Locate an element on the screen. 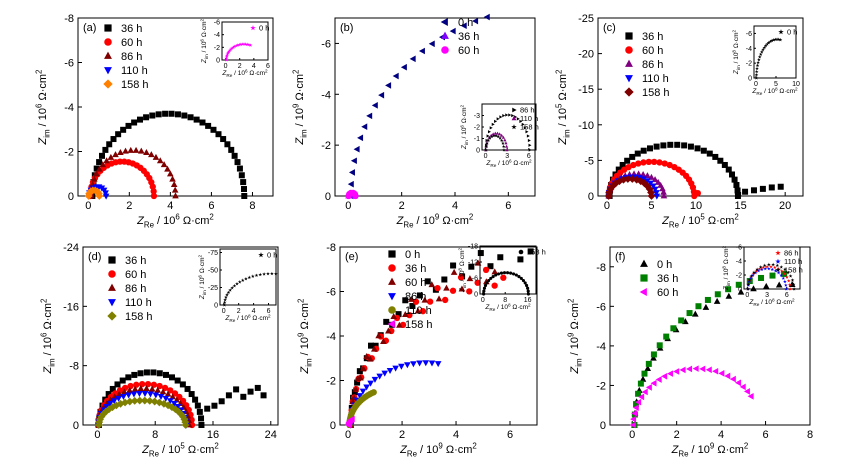 The height and width of the screenshot is (470, 849). x-axis-label-unit2: Ω·cm is located at coordinates (200, 450).